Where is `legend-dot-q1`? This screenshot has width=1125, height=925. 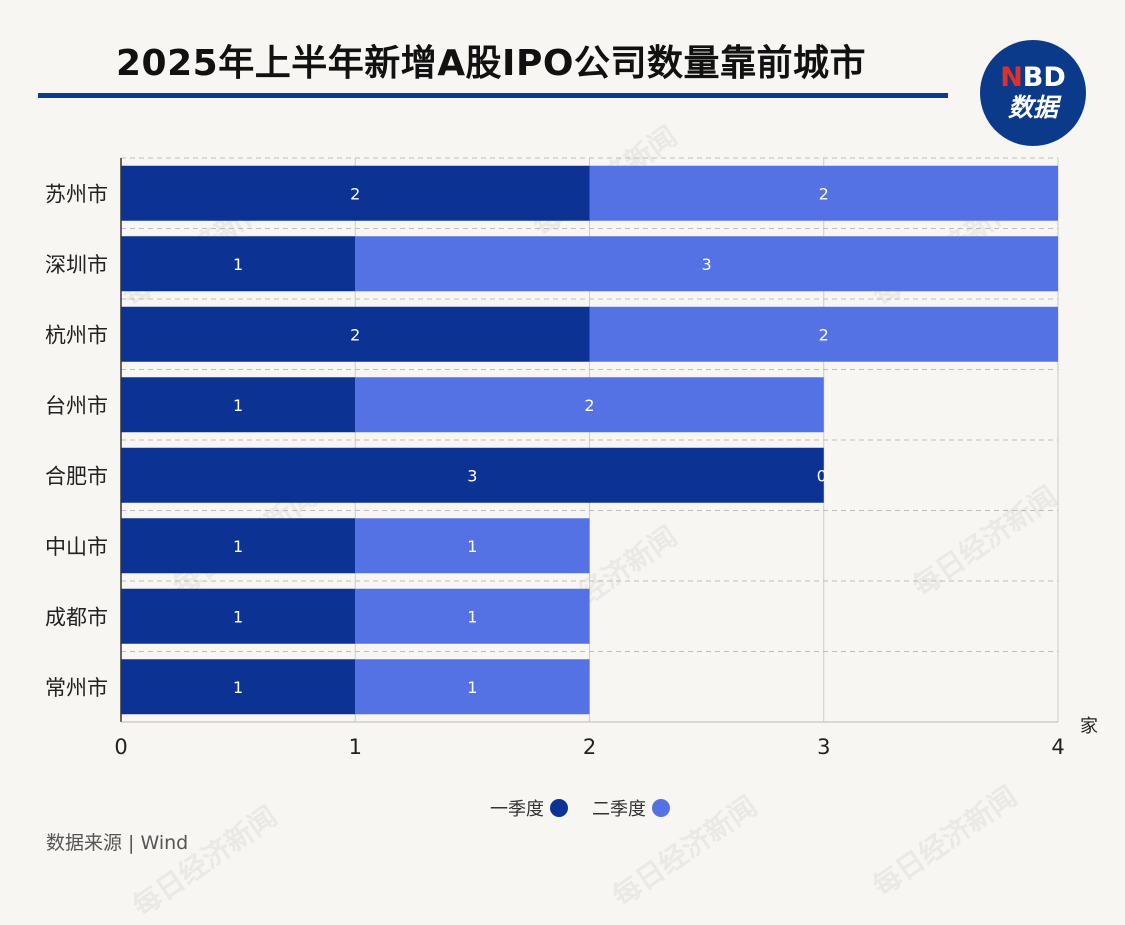 legend-dot-q1 is located at coordinates (559, 808).